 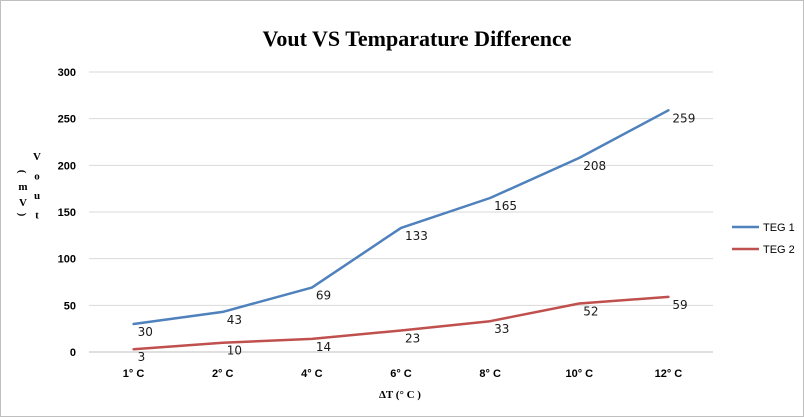 What do you see at coordinates (22, 215) in the screenshot?
I see `y-axis-label-char: )` at bounding box center [22, 215].